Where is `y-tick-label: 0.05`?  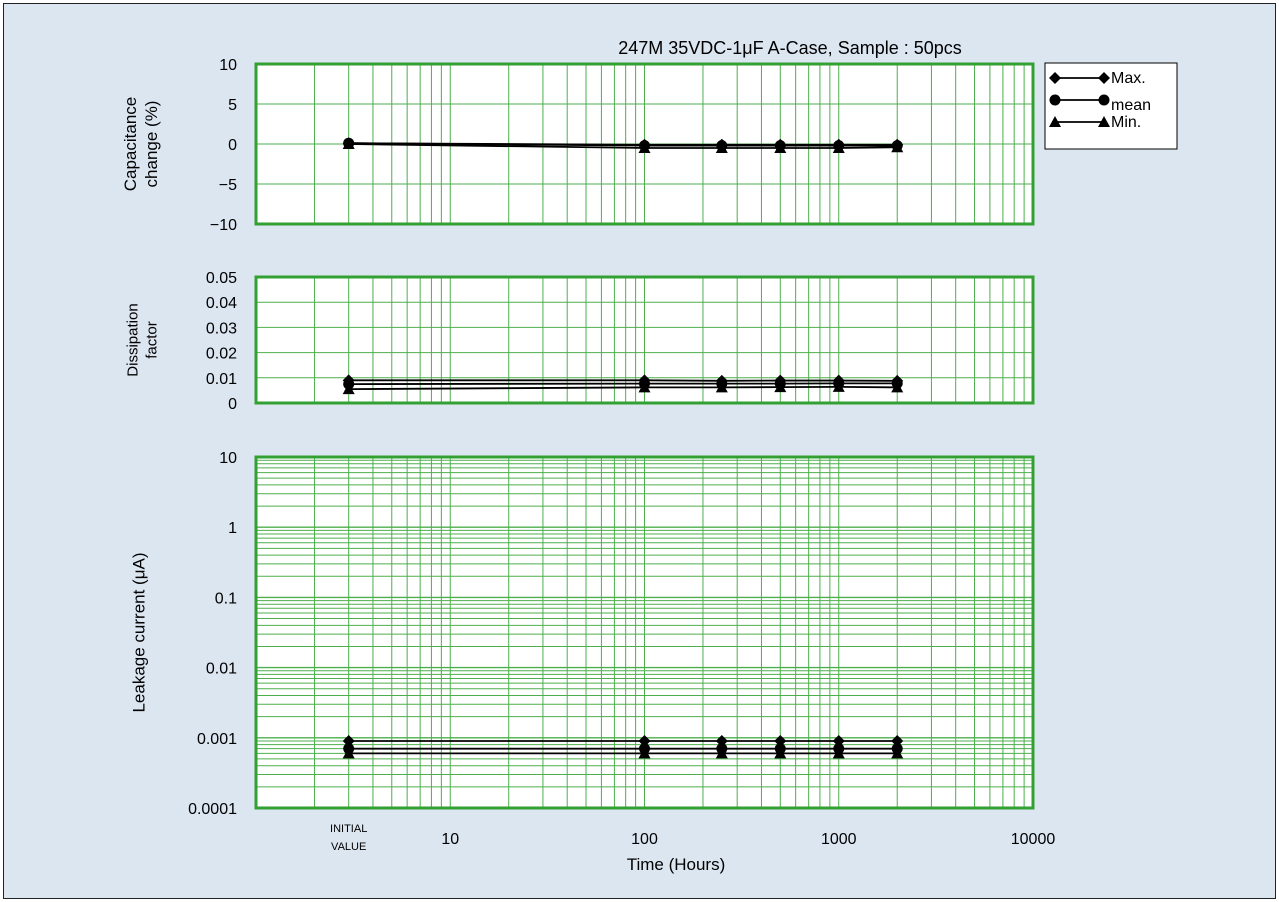 y-tick-label: 0.05 is located at coordinates (221, 278).